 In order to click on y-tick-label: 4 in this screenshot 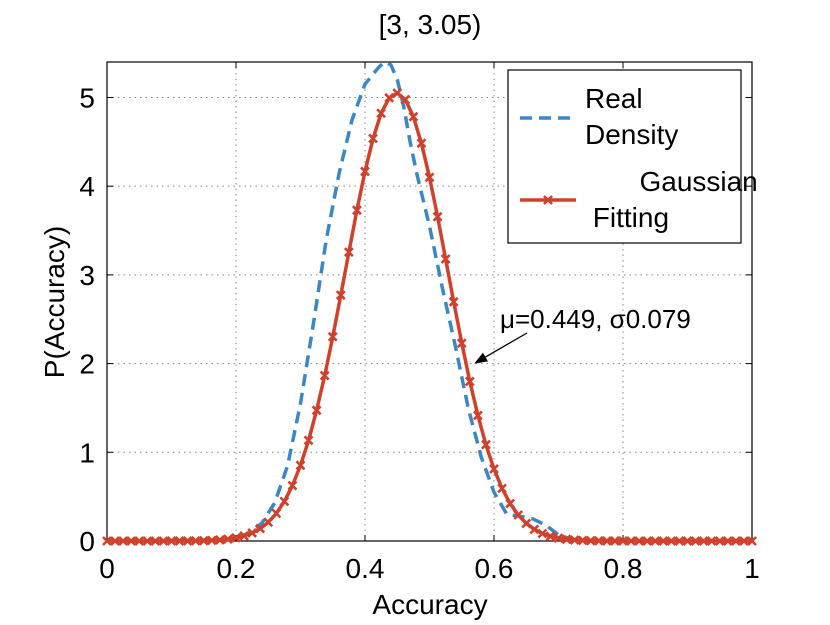, I will do `click(87, 186)`.